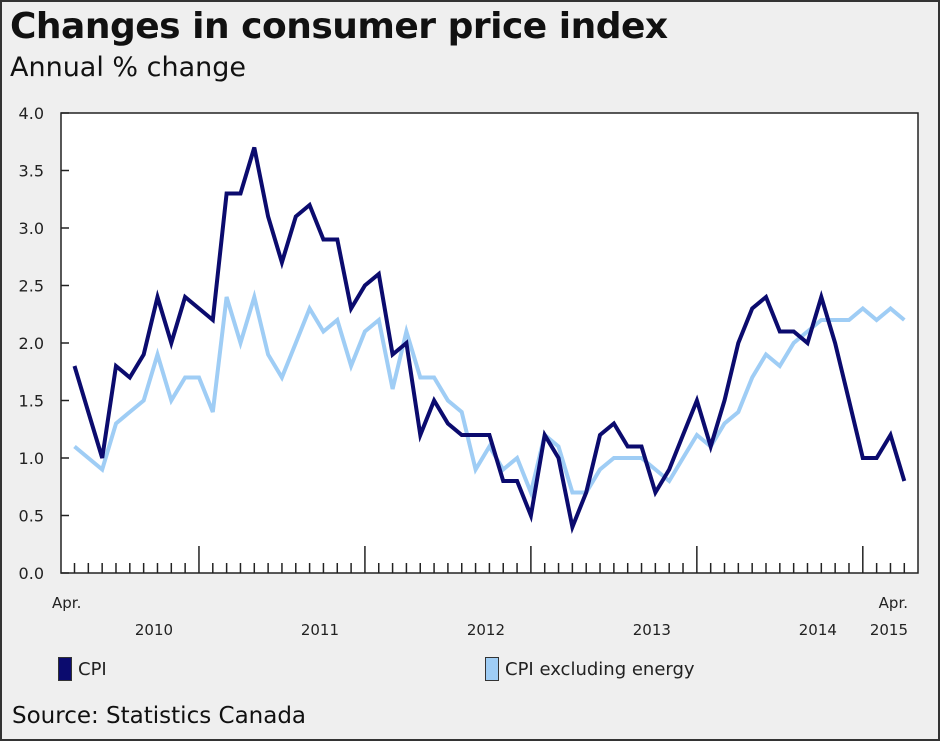 This screenshot has height=741, width=940. What do you see at coordinates (31, 516) in the screenshot?
I see `y-tick-label: 0.5` at bounding box center [31, 516].